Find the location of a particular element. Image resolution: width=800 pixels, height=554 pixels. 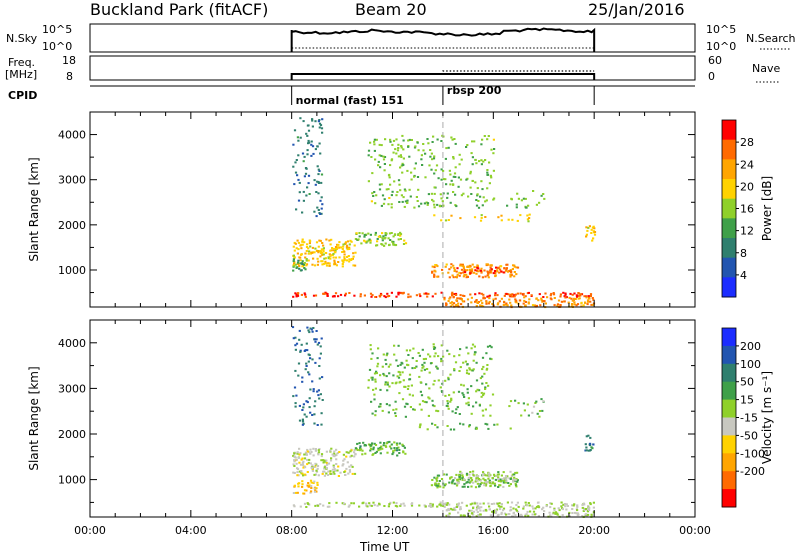

ytick-label-1-1: 2000 is located at coordinates (72, 434).